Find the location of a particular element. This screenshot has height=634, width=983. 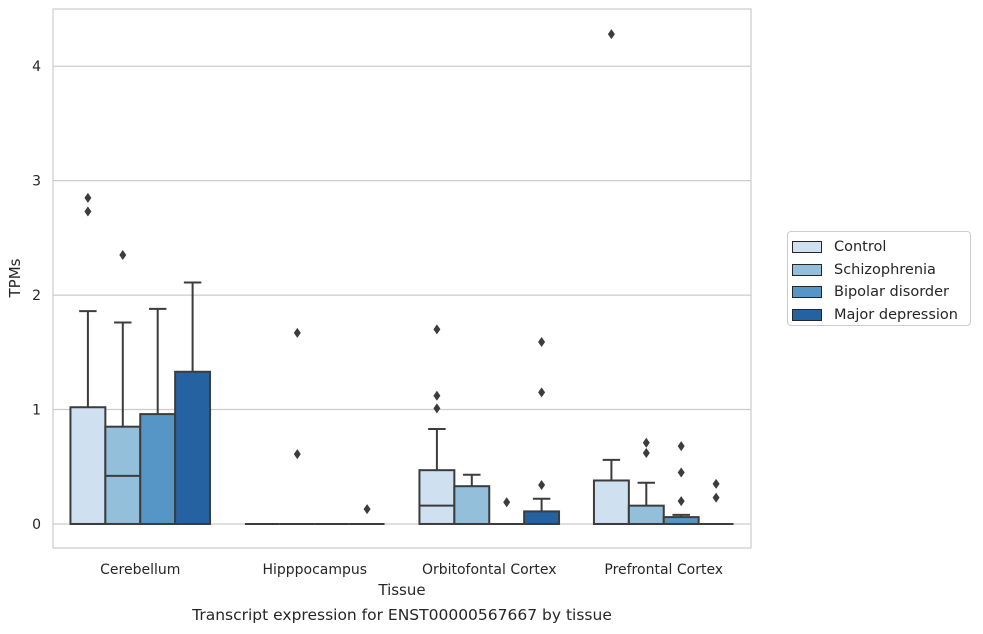

y-tick-label: 0 is located at coordinates (36, 525).